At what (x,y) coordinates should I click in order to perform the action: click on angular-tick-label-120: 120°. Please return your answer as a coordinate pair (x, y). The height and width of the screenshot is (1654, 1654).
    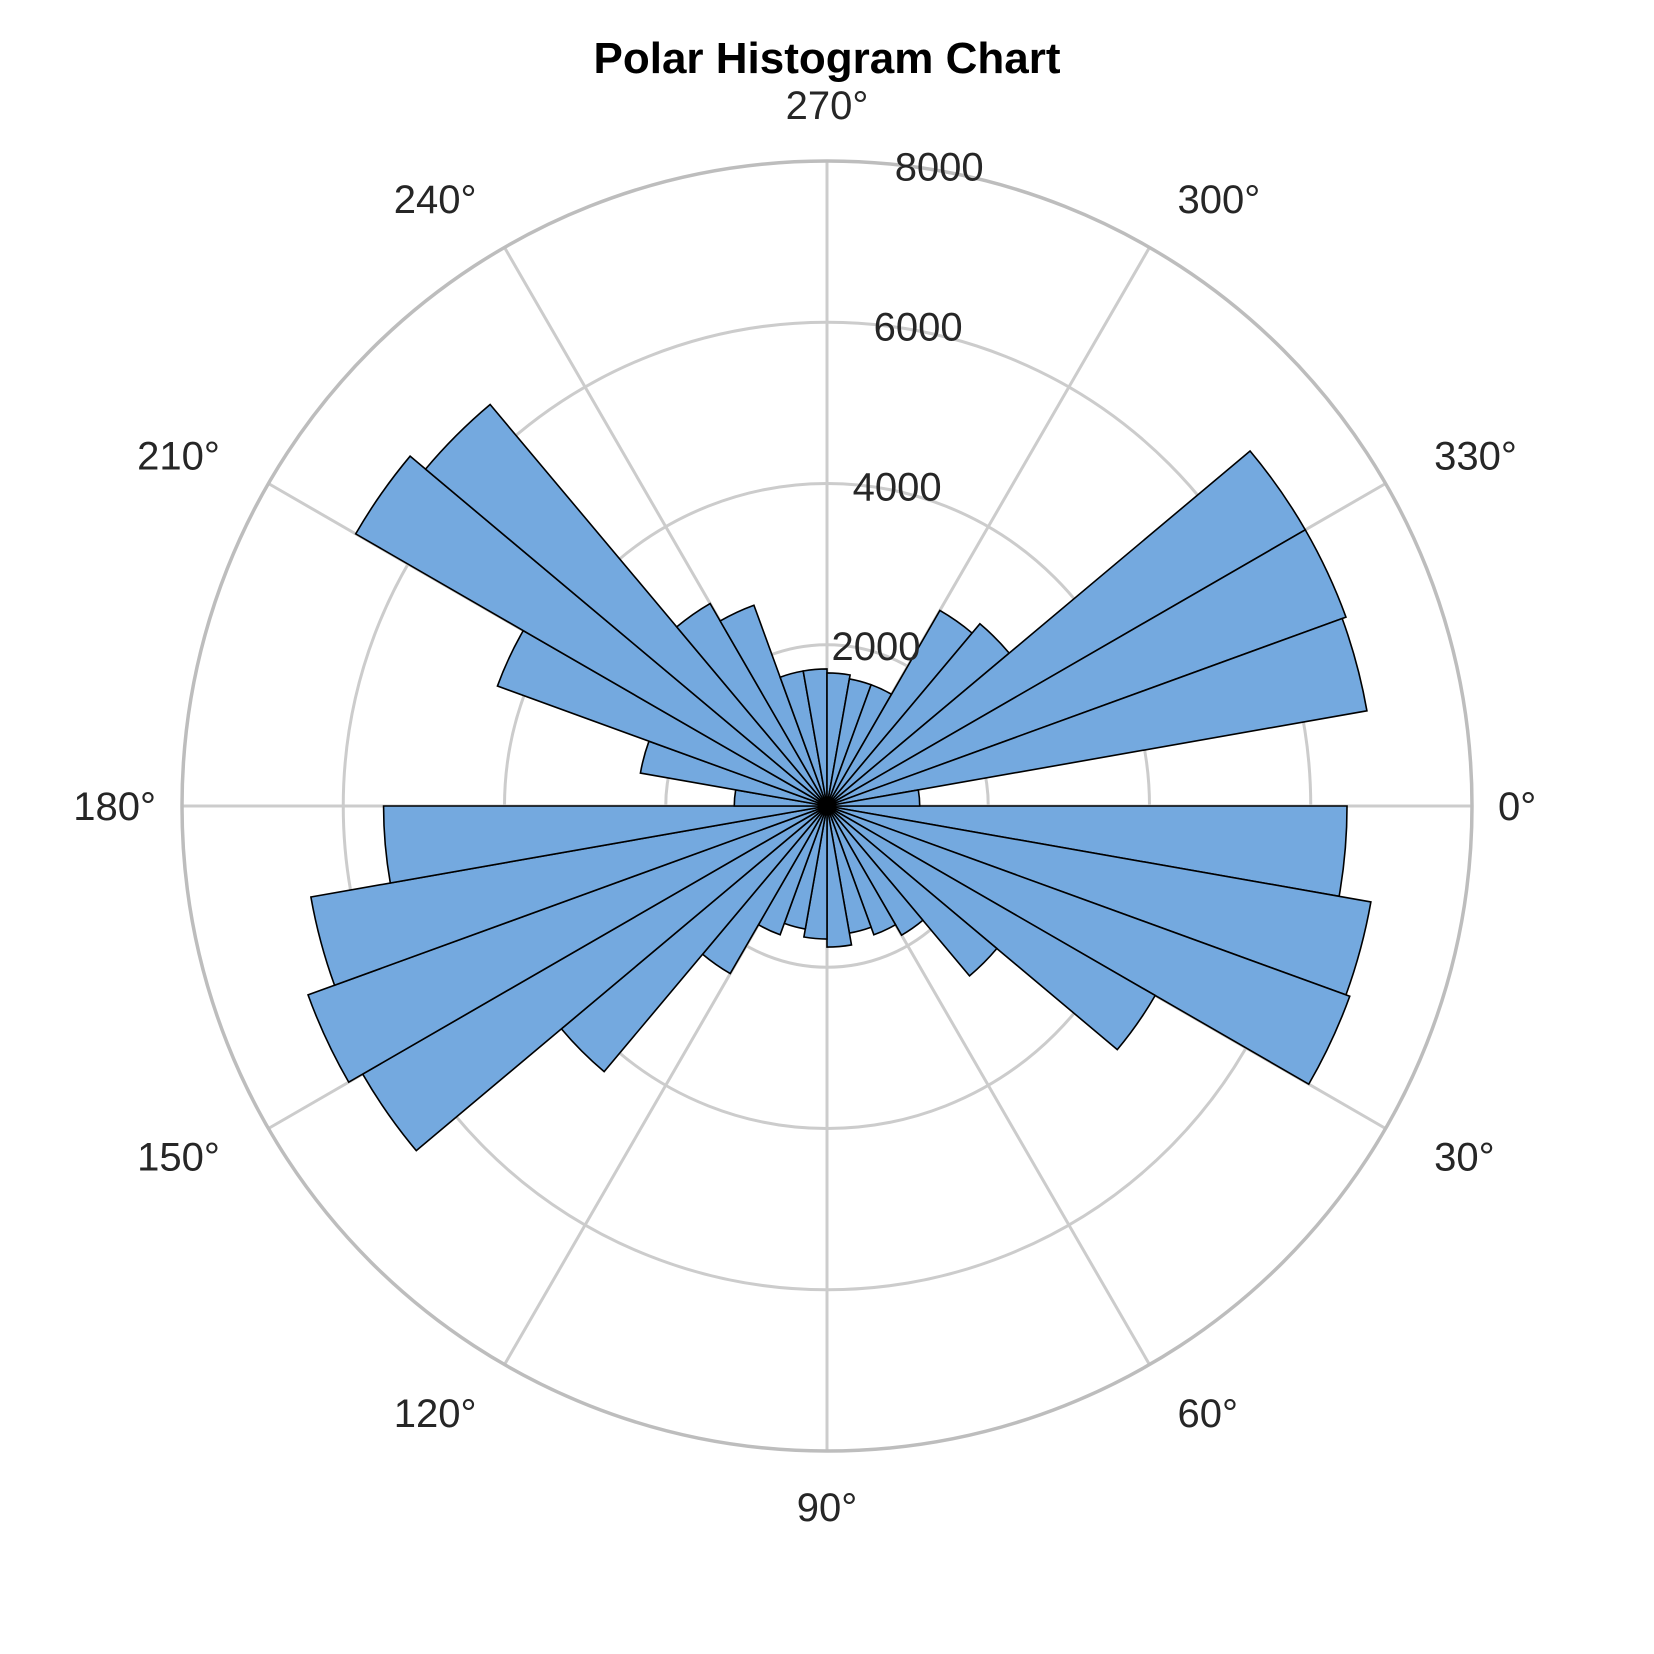
    Looking at the image, I should click on (435, 1414).